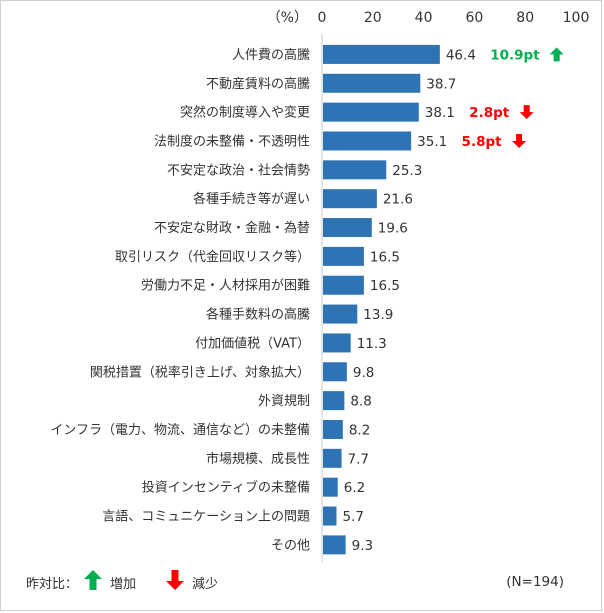 This screenshot has width=604, height=613. What do you see at coordinates (432, 142) in the screenshot?
I see `value-label-3: 35.1` at bounding box center [432, 142].